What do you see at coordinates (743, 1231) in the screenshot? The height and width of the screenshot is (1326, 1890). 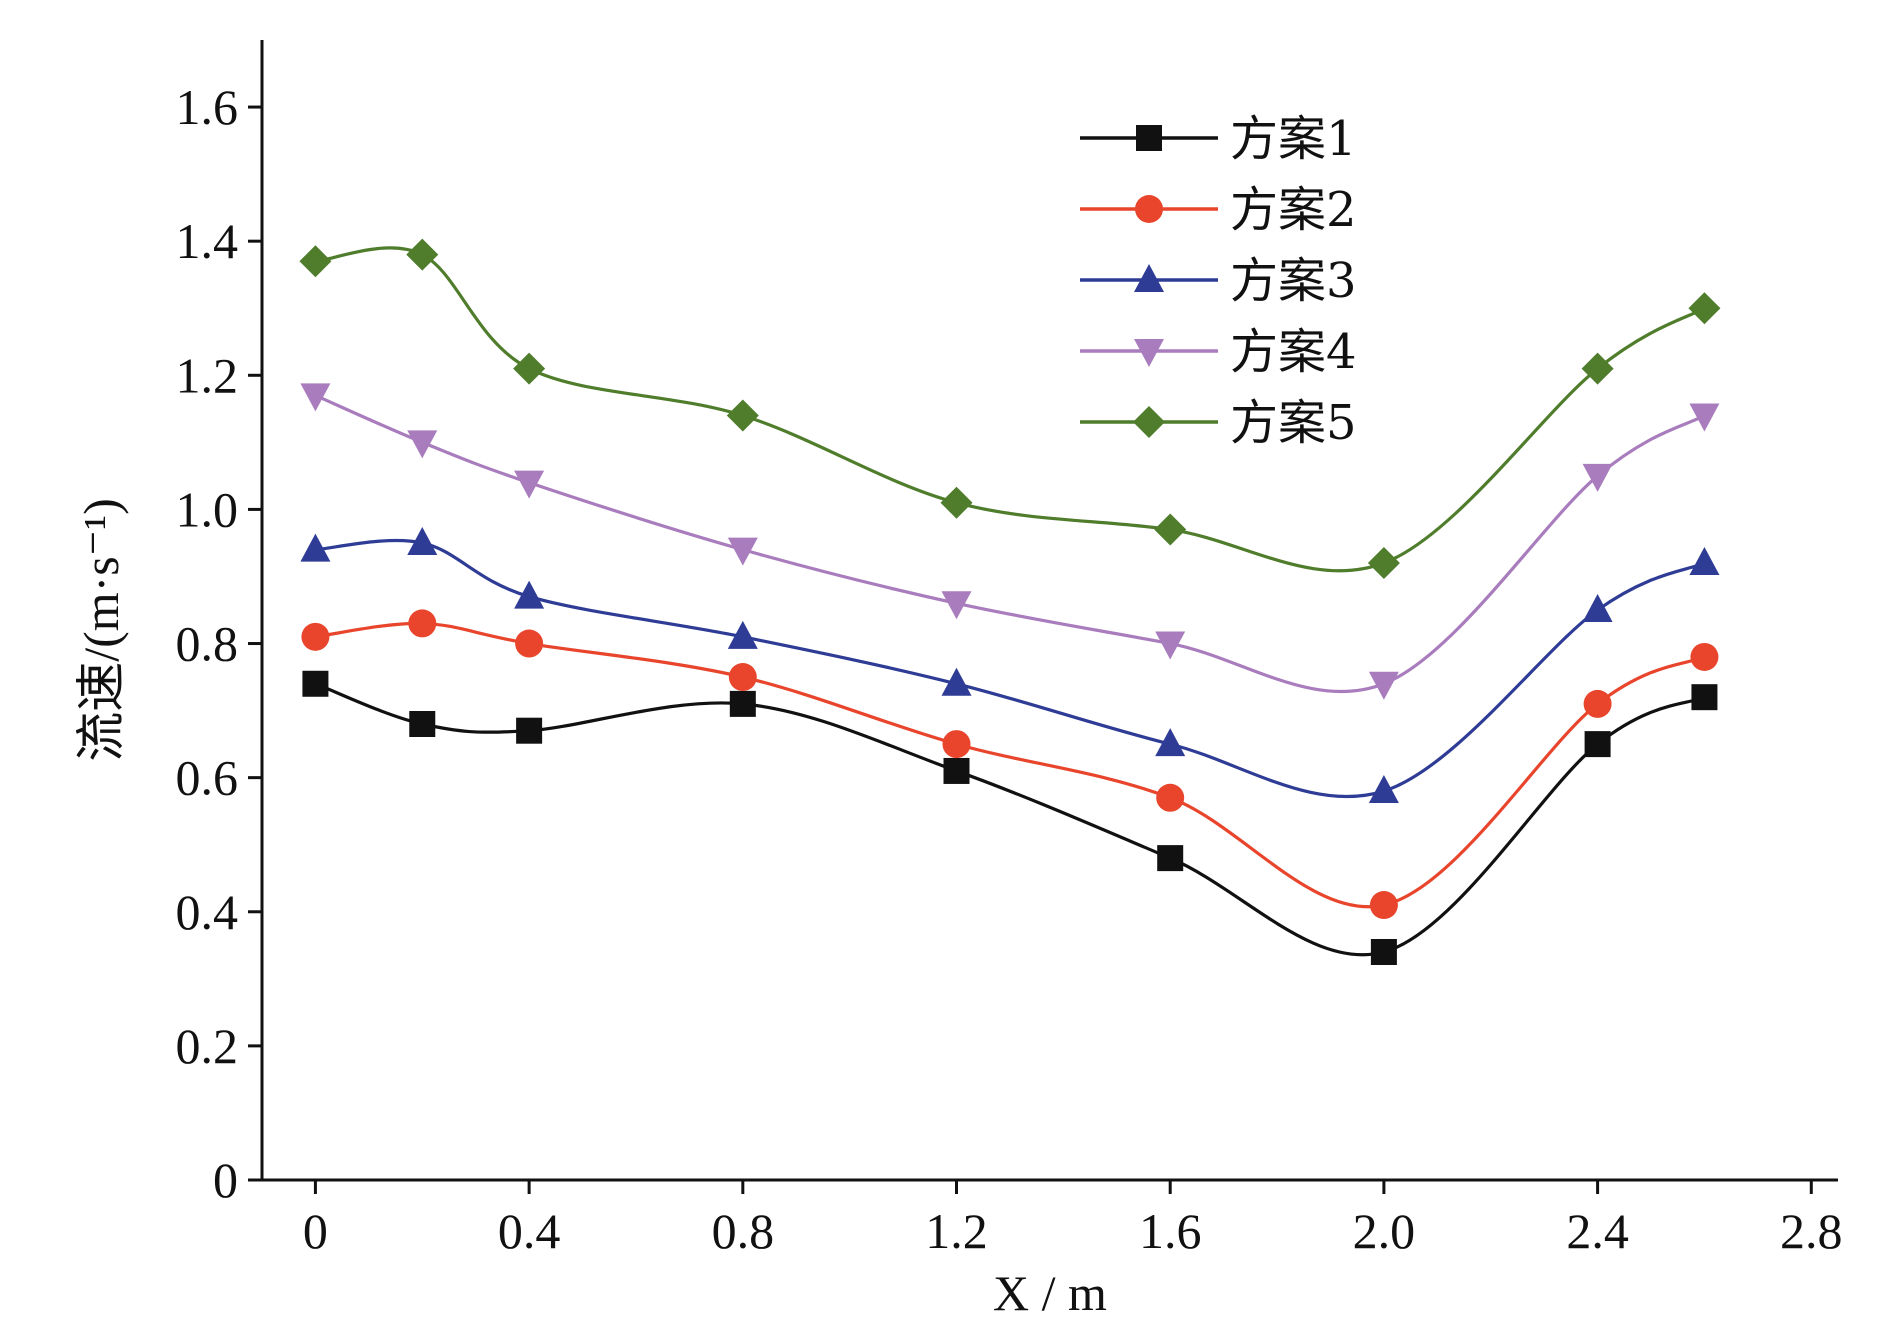 I see `x-tick-label: 0.8` at bounding box center [743, 1231].